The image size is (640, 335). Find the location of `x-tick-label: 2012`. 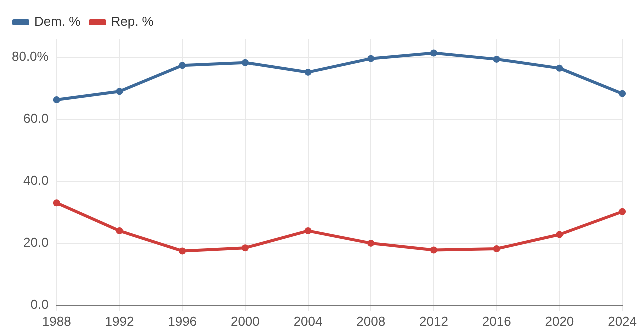

x-tick-label: 2012 is located at coordinates (434, 321).